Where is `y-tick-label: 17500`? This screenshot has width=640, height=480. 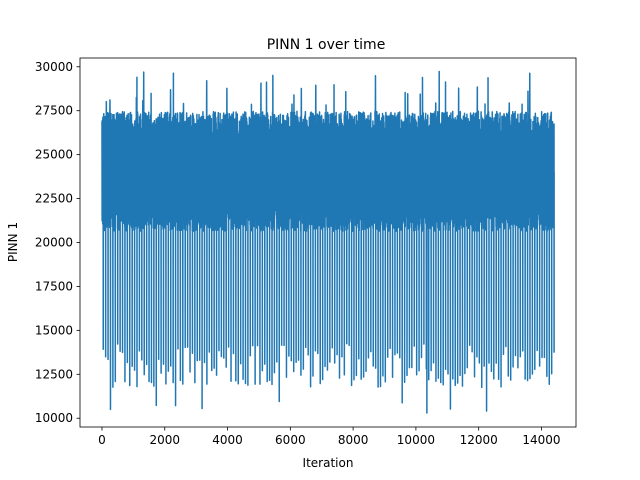 y-tick-label: 17500 is located at coordinates (54, 286).